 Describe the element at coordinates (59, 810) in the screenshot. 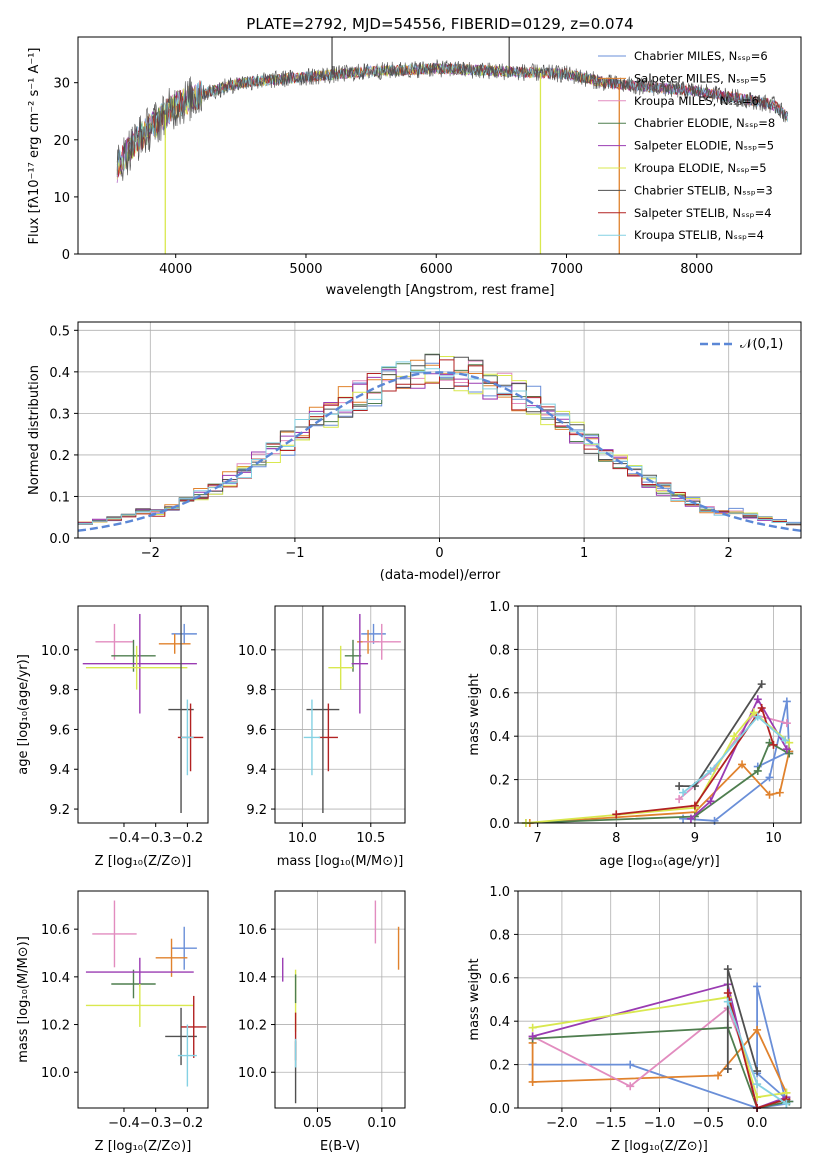

I see `panel-ytick-label: 9.2` at that location.